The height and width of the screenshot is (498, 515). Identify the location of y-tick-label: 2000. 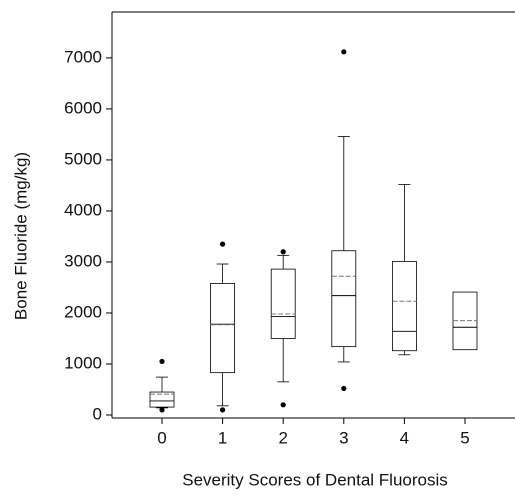
(83, 311).